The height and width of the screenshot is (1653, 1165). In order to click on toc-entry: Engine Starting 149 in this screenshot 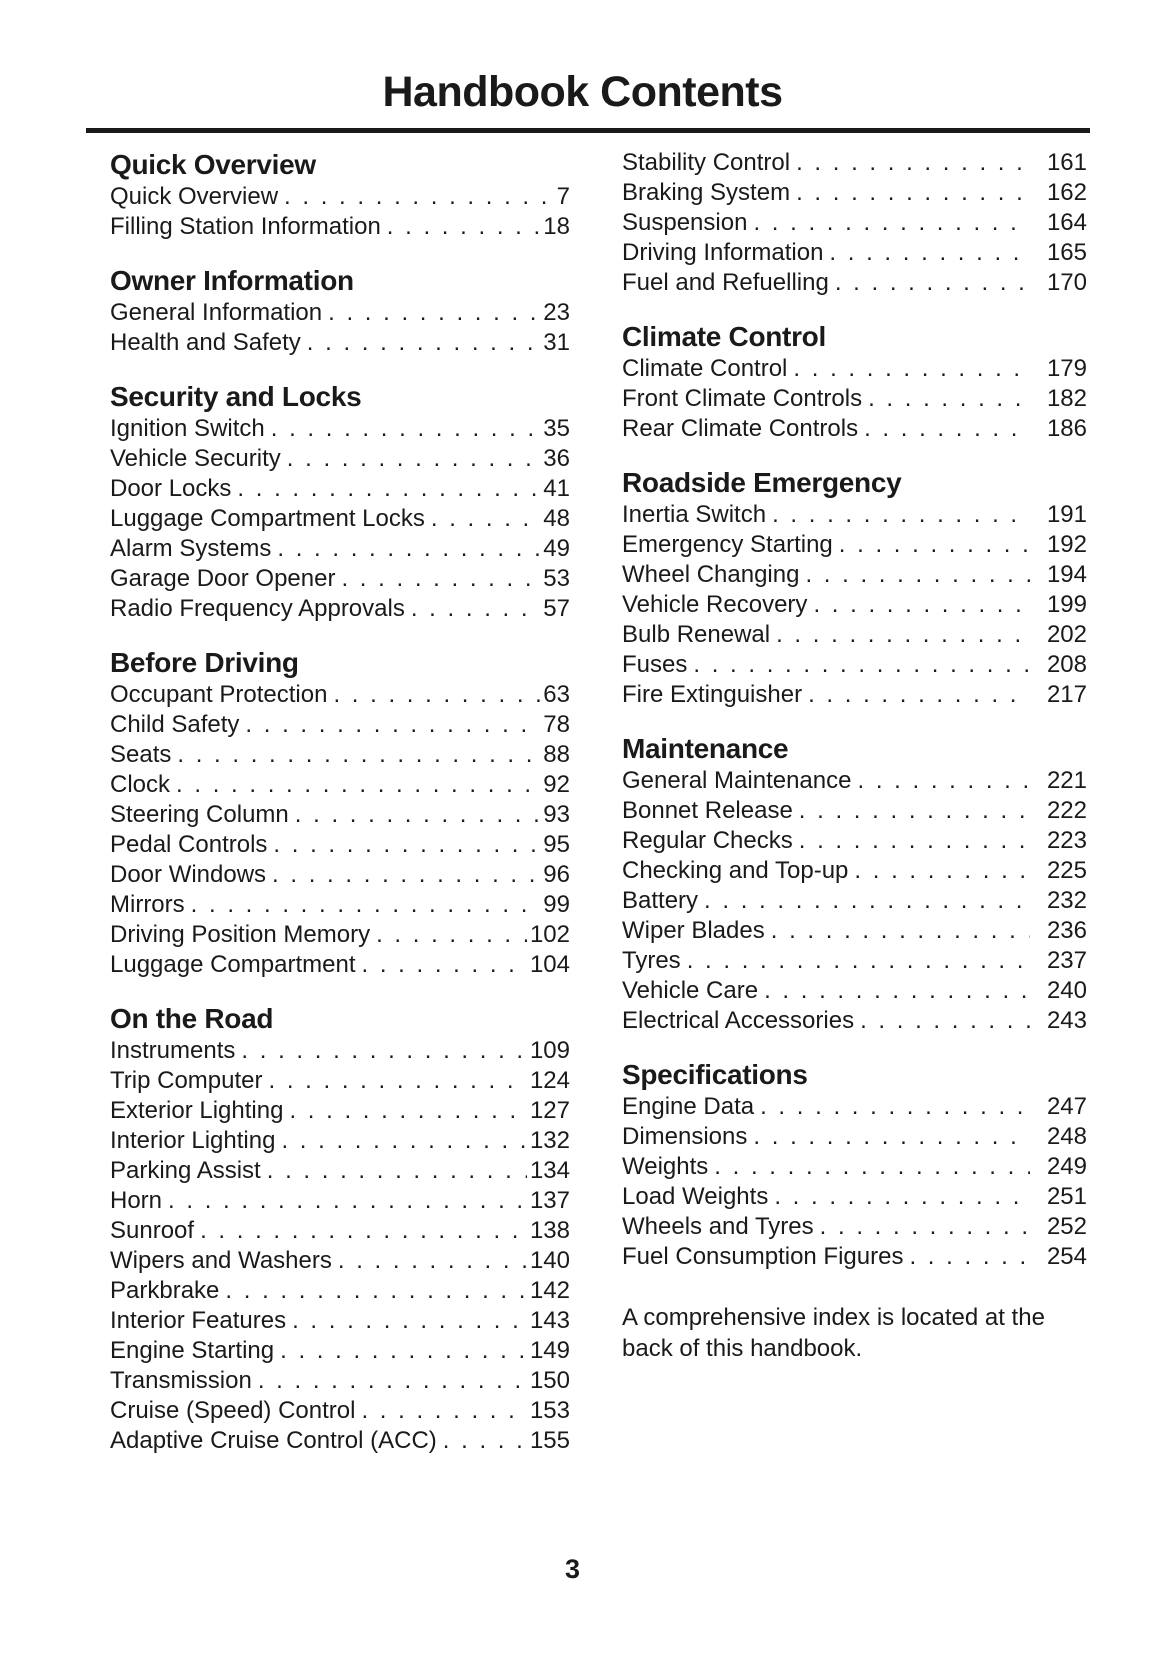, I will do `click(340, 1351)`.